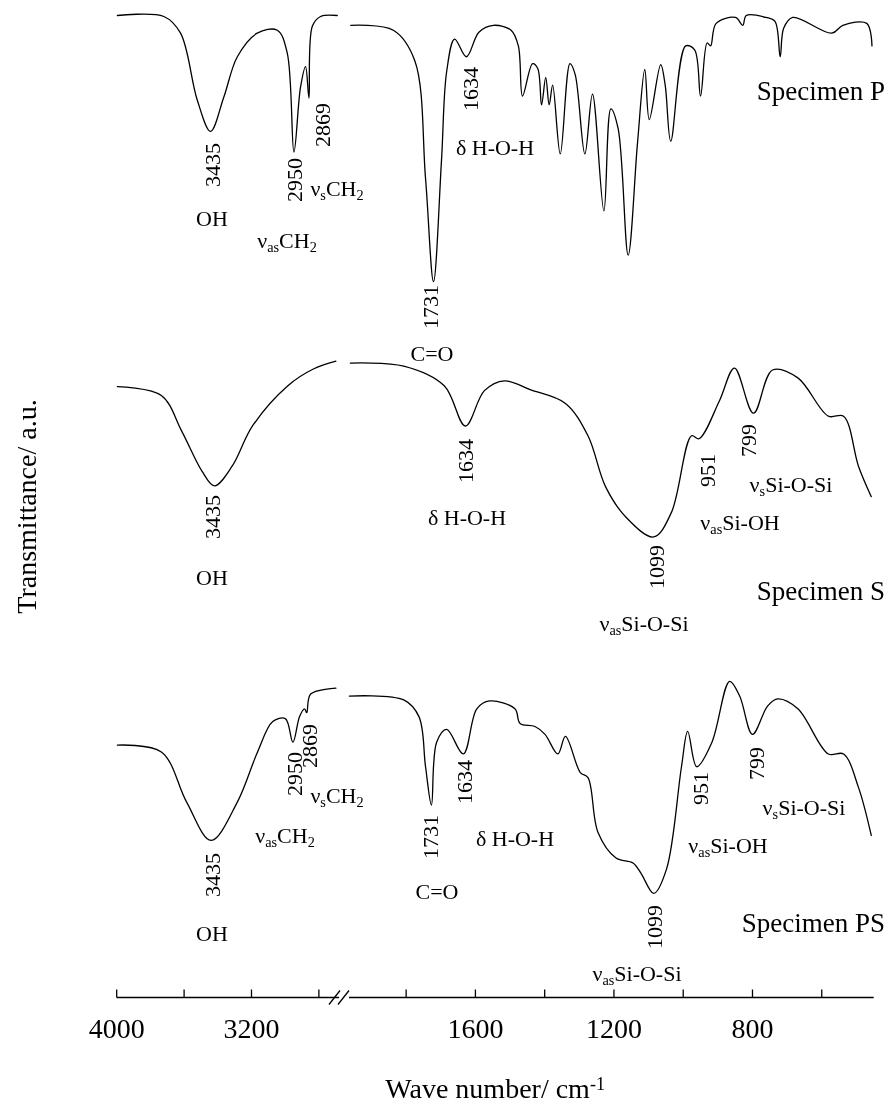 Image resolution: width=894 pixels, height=1116 pixels. What do you see at coordinates (752, 1028) in the screenshot?
I see `x-tick-label: 800` at bounding box center [752, 1028].